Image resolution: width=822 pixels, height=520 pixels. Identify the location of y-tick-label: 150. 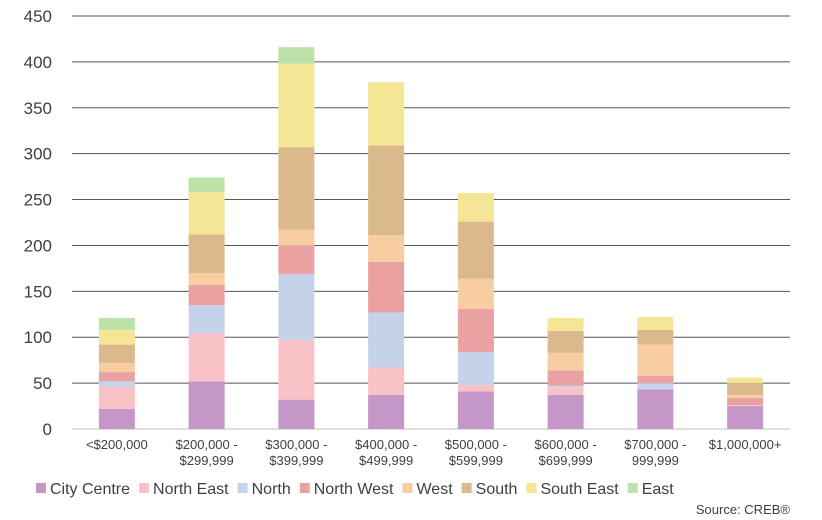
(38, 291).